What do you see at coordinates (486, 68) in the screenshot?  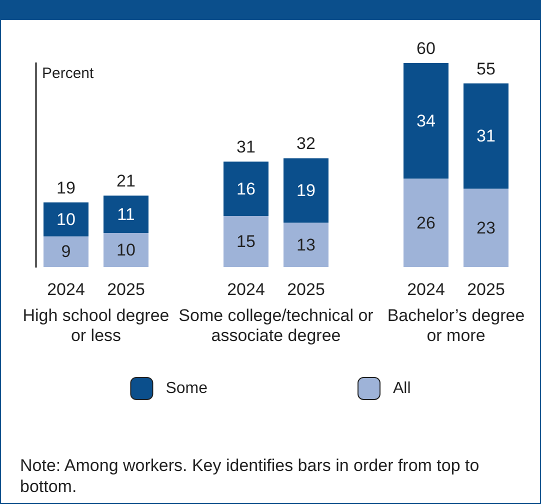 I see `total-label: 55` at bounding box center [486, 68].